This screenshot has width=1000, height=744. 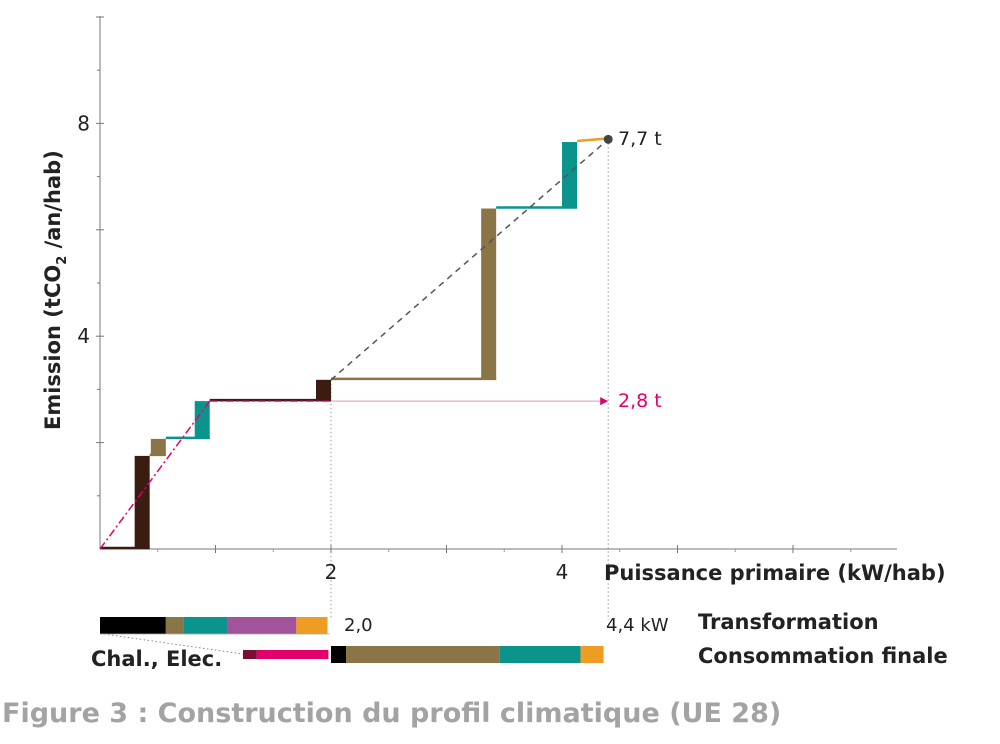 I want to click on magenta-dashdot-line, so click(x=155, y=475).